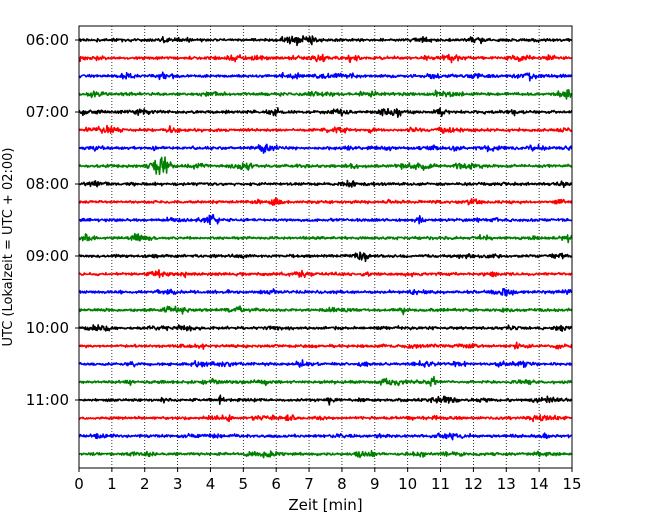  Describe the element at coordinates (211, 484) in the screenshot. I see `x-tick-label: 4` at that location.